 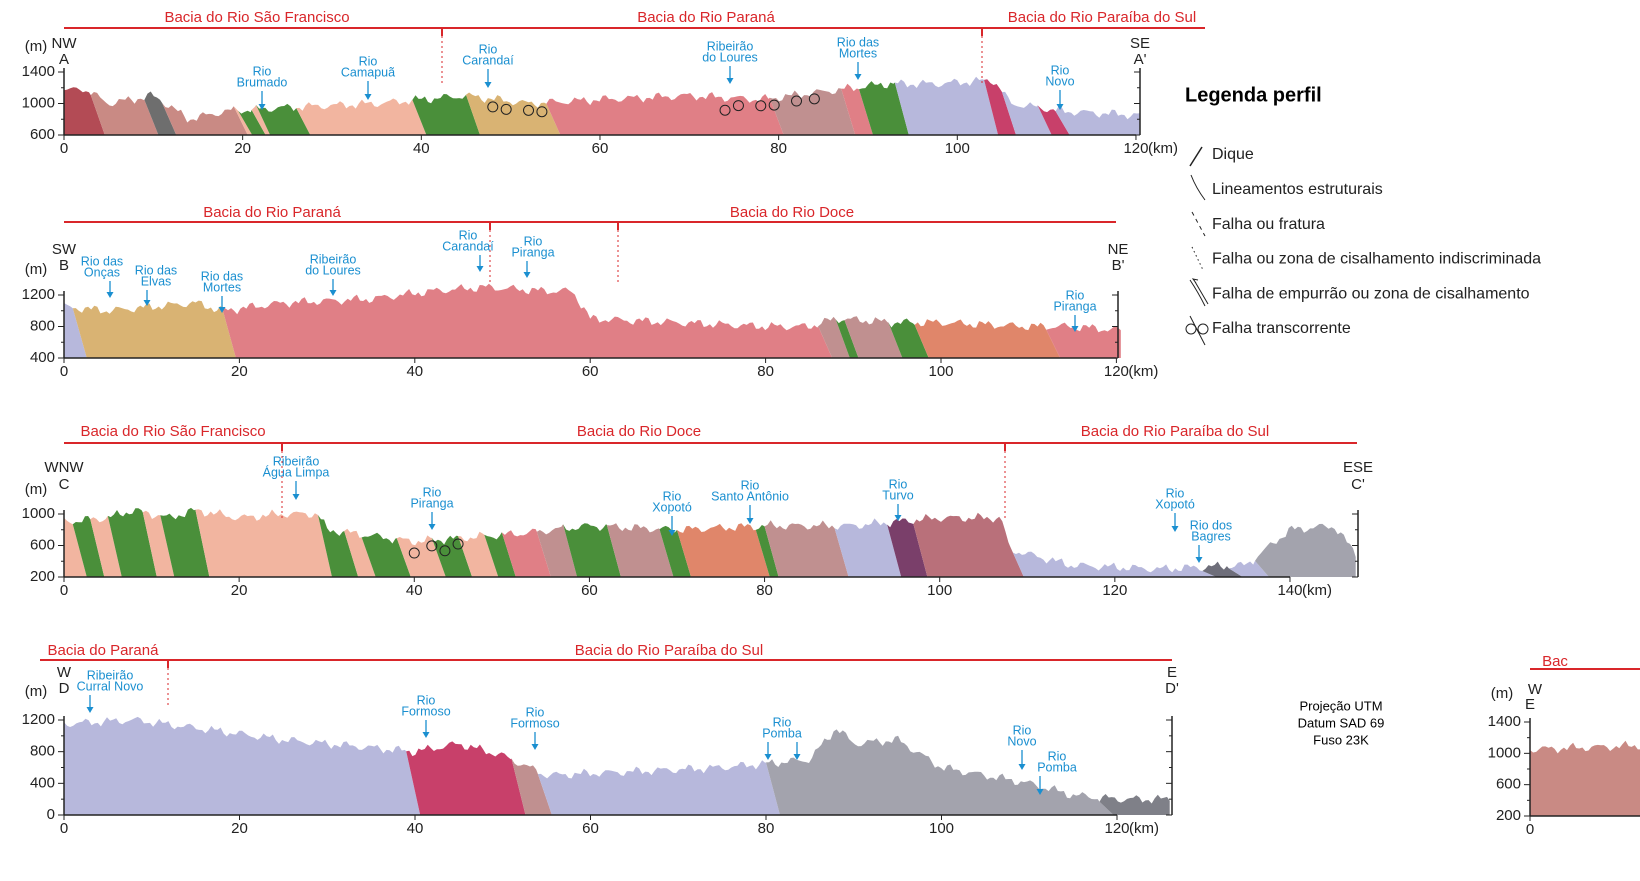 What do you see at coordinates (750, 496) in the screenshot?
I see `river-label: Santo Antônio` at bounding box center [750, 496].